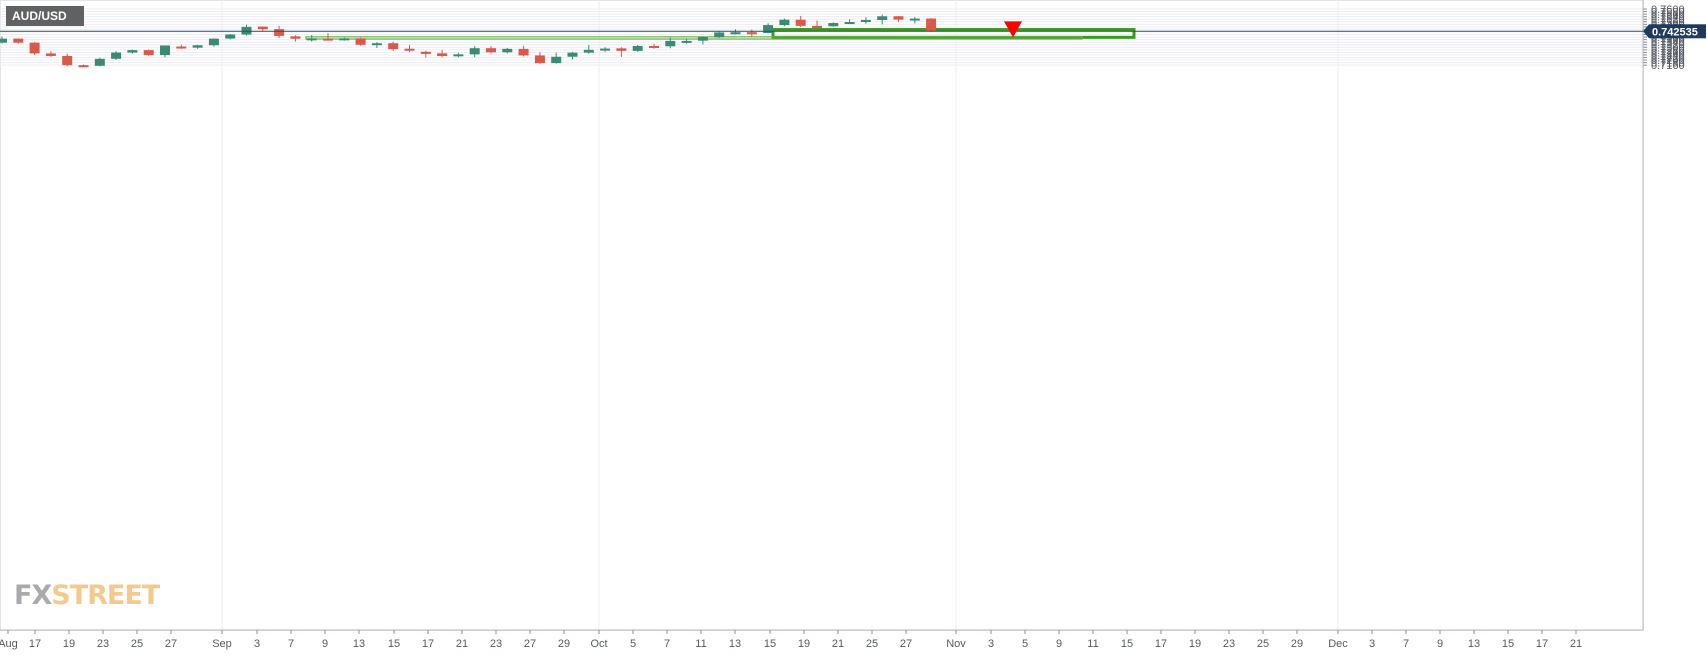  What do you see at coordinates (991, 644) in the screenshot?
I see `x-tick-label: 3` at bounding box center [991, 644].